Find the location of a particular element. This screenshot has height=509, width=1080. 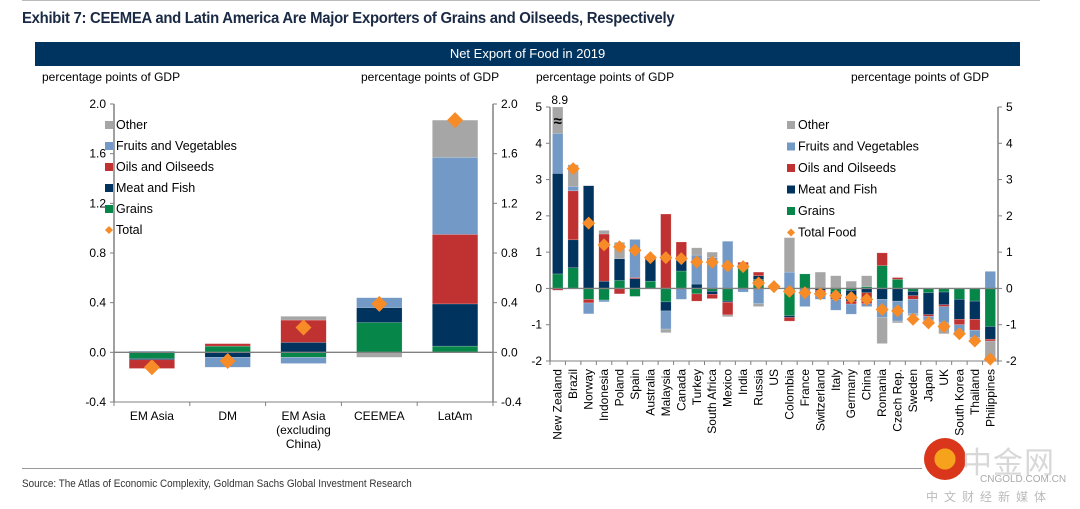

legend-label: Total is located at coordinates (129, 230).